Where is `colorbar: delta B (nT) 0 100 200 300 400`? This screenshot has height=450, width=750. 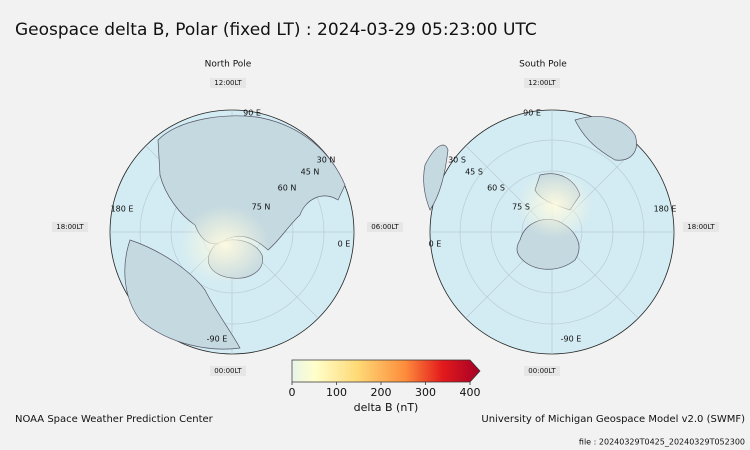
colorbar: delta B (nT) 0 100 200 300 400 is located at coordinates (385, 386).